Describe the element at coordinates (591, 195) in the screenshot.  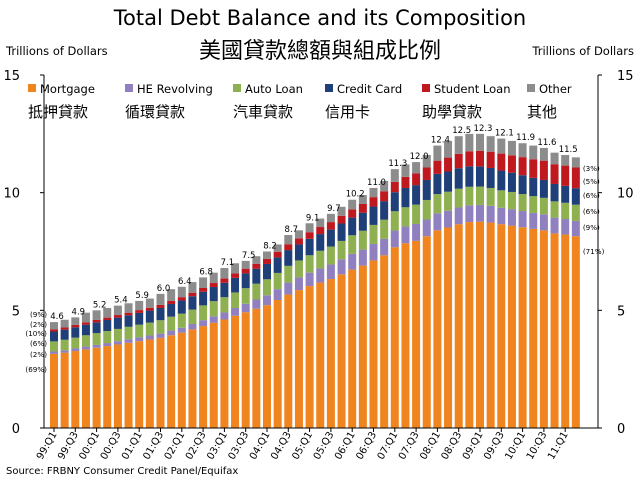
I see `share-label-last: (6%)` at that location.